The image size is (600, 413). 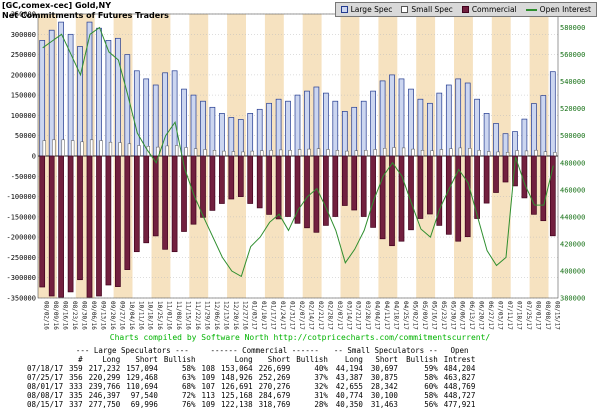 I want to click on table-cell: 318,769, so click(x=274, y=404).